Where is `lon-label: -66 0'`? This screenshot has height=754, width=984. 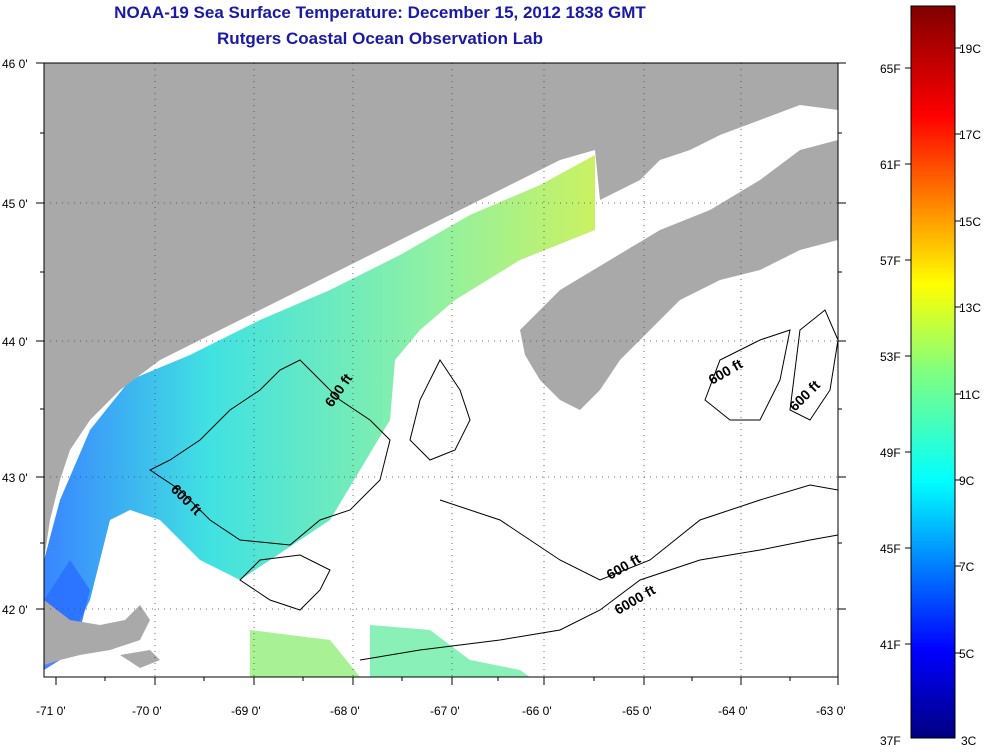
lon-label: -66 0' is located at coordinates (537, 711).